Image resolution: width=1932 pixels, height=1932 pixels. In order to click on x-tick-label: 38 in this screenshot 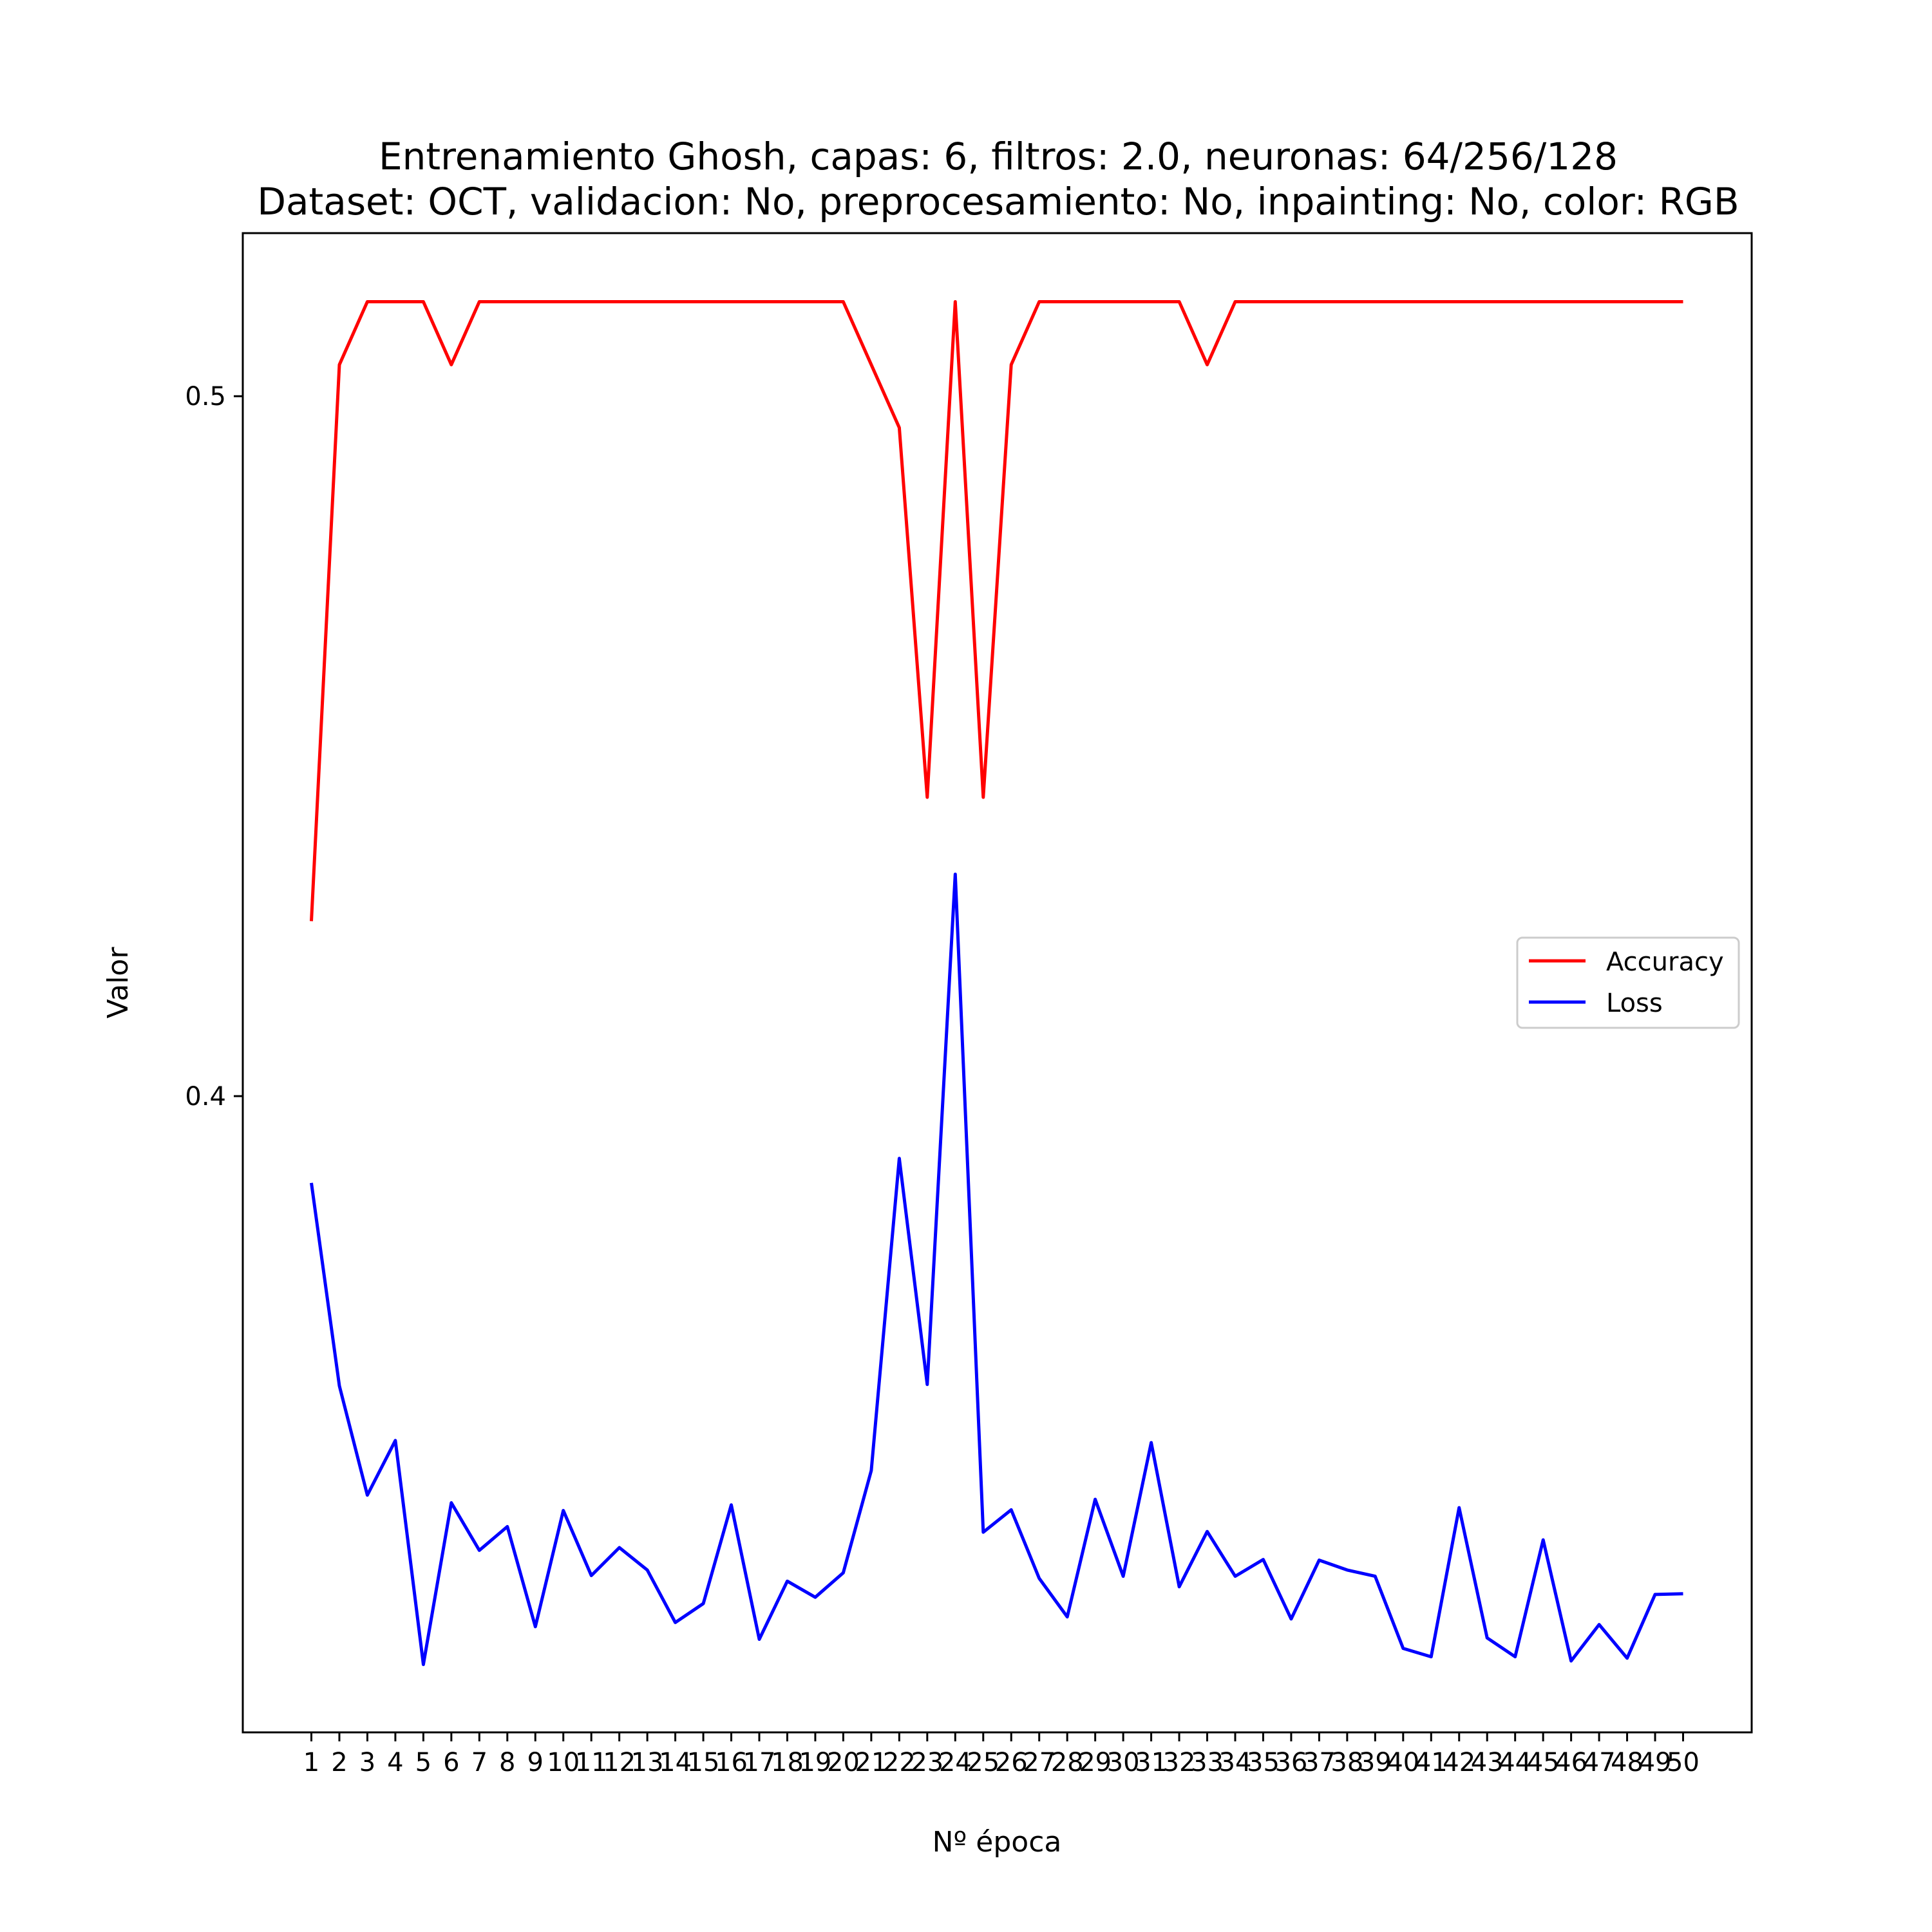, I will do `click(1347, 1762)`.